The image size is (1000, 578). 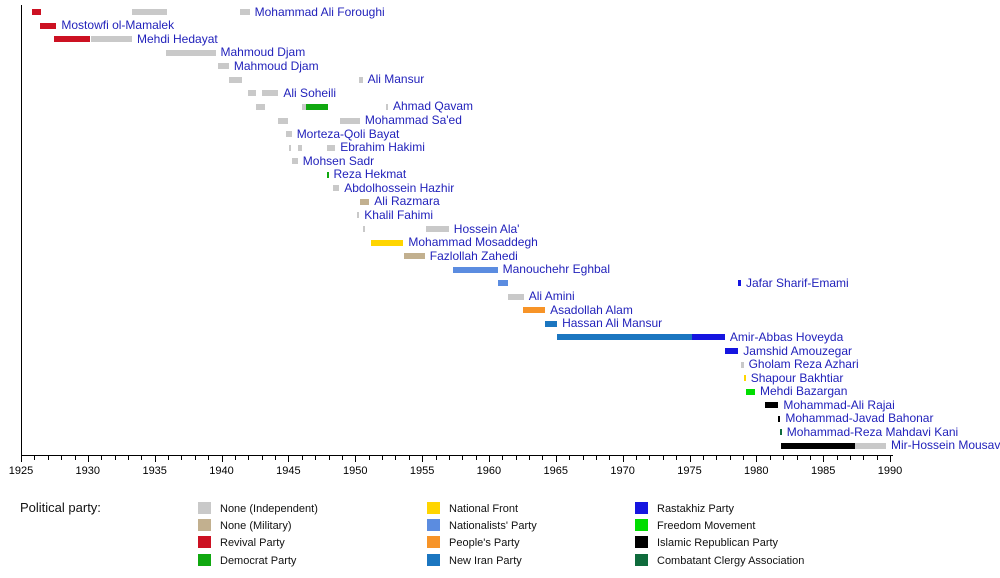 What do you see at coordinates (21, 471) in the screenshot?
I see `tick-label: 1925` at bounding box center [21, 471].